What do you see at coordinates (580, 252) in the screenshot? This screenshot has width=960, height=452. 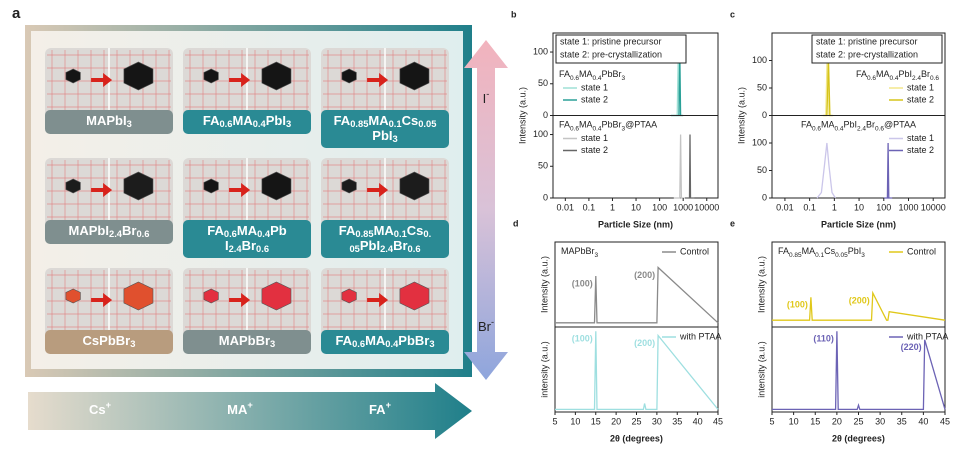 I see `subplot-label: MAPbBr3` at bounding box center [580, 252].